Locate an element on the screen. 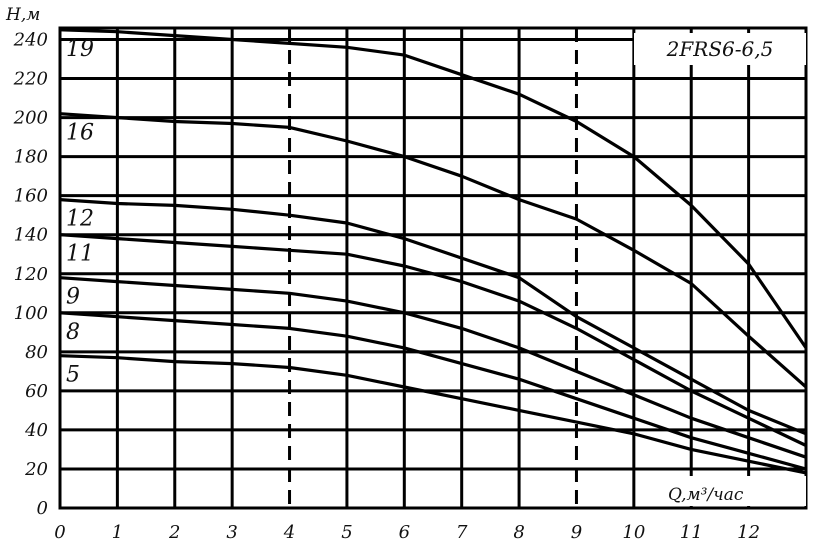 This screenshot has width=833, height=556. x-tick-label: 9 is located at coordinates (576, 532).